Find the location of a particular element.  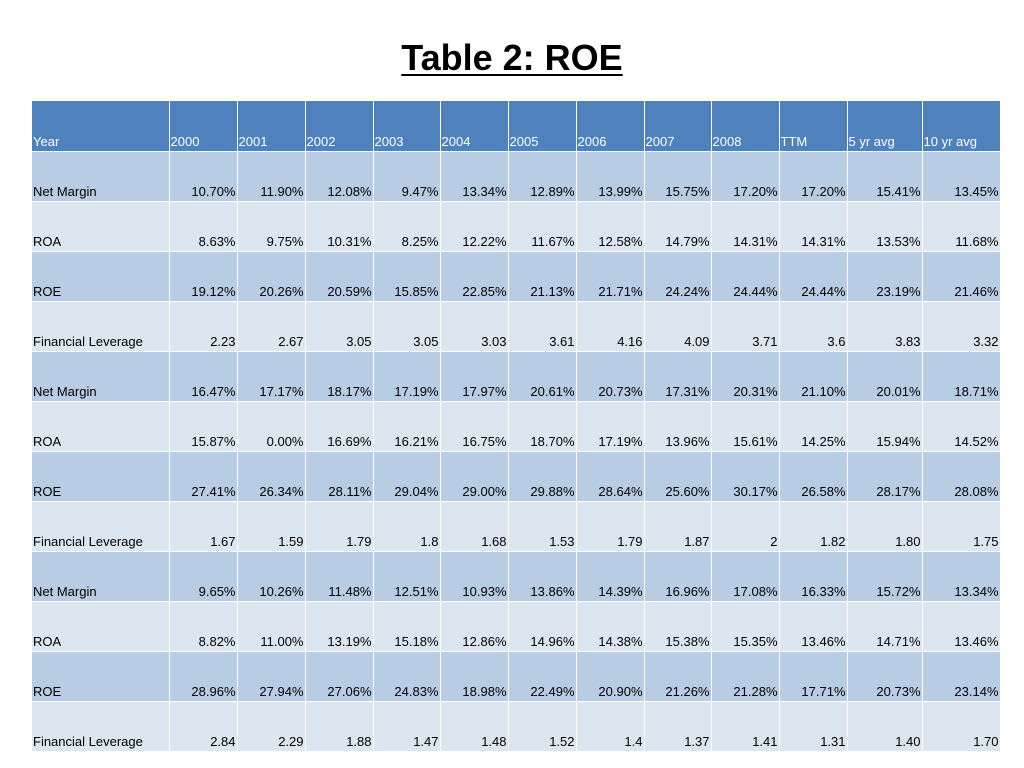

value-cell: 1.59 is located at coordinates (271, 526).